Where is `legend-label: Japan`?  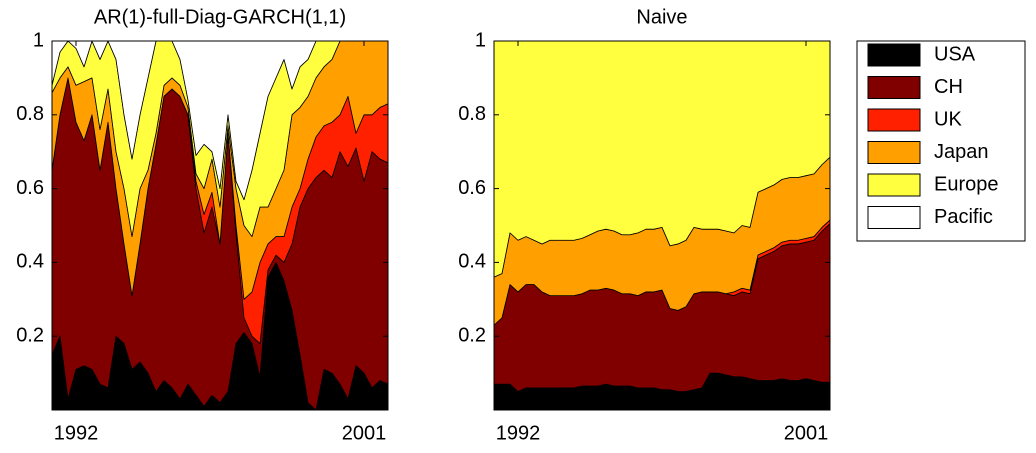 legend-label: Japan is located at coordinates (961, 152).